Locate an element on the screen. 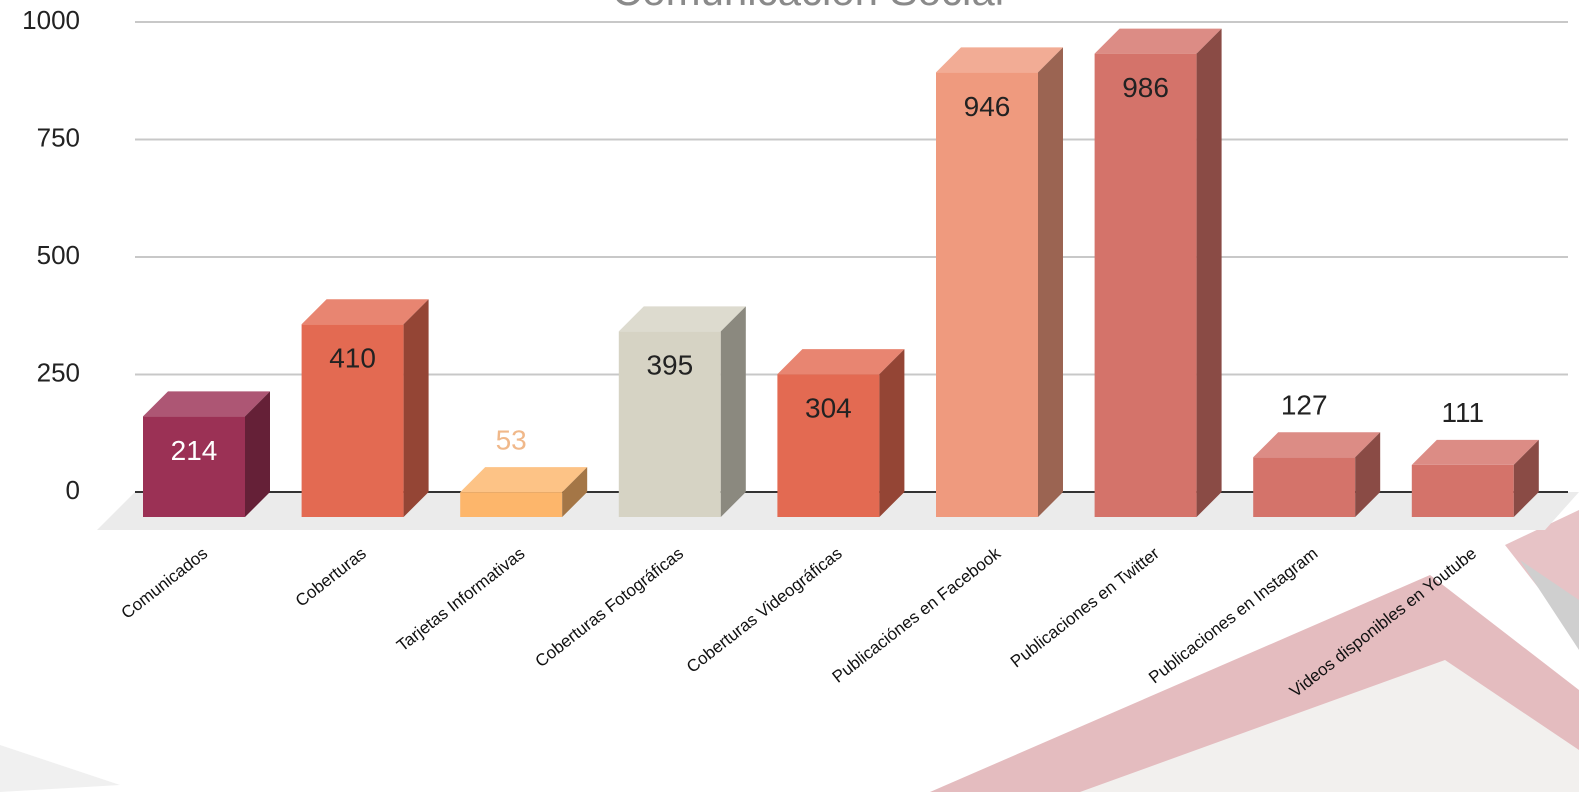 Image resolution: width=1579 pixels, height=792 pixels. value-label: 946 is located at coordinates (987, 106).